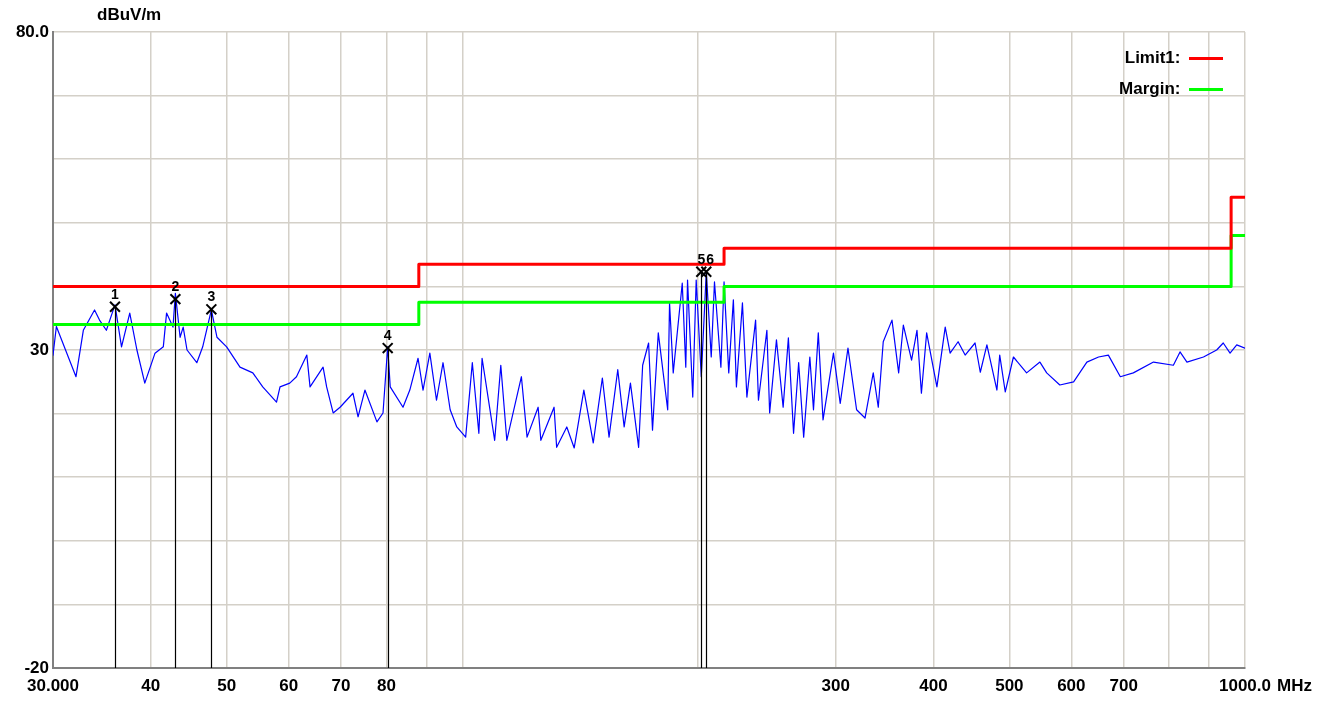  What do you see at coordinates (341, 685) in the screenshot?
I see `x-tick-label: 70` at bounding box center [341, 685].